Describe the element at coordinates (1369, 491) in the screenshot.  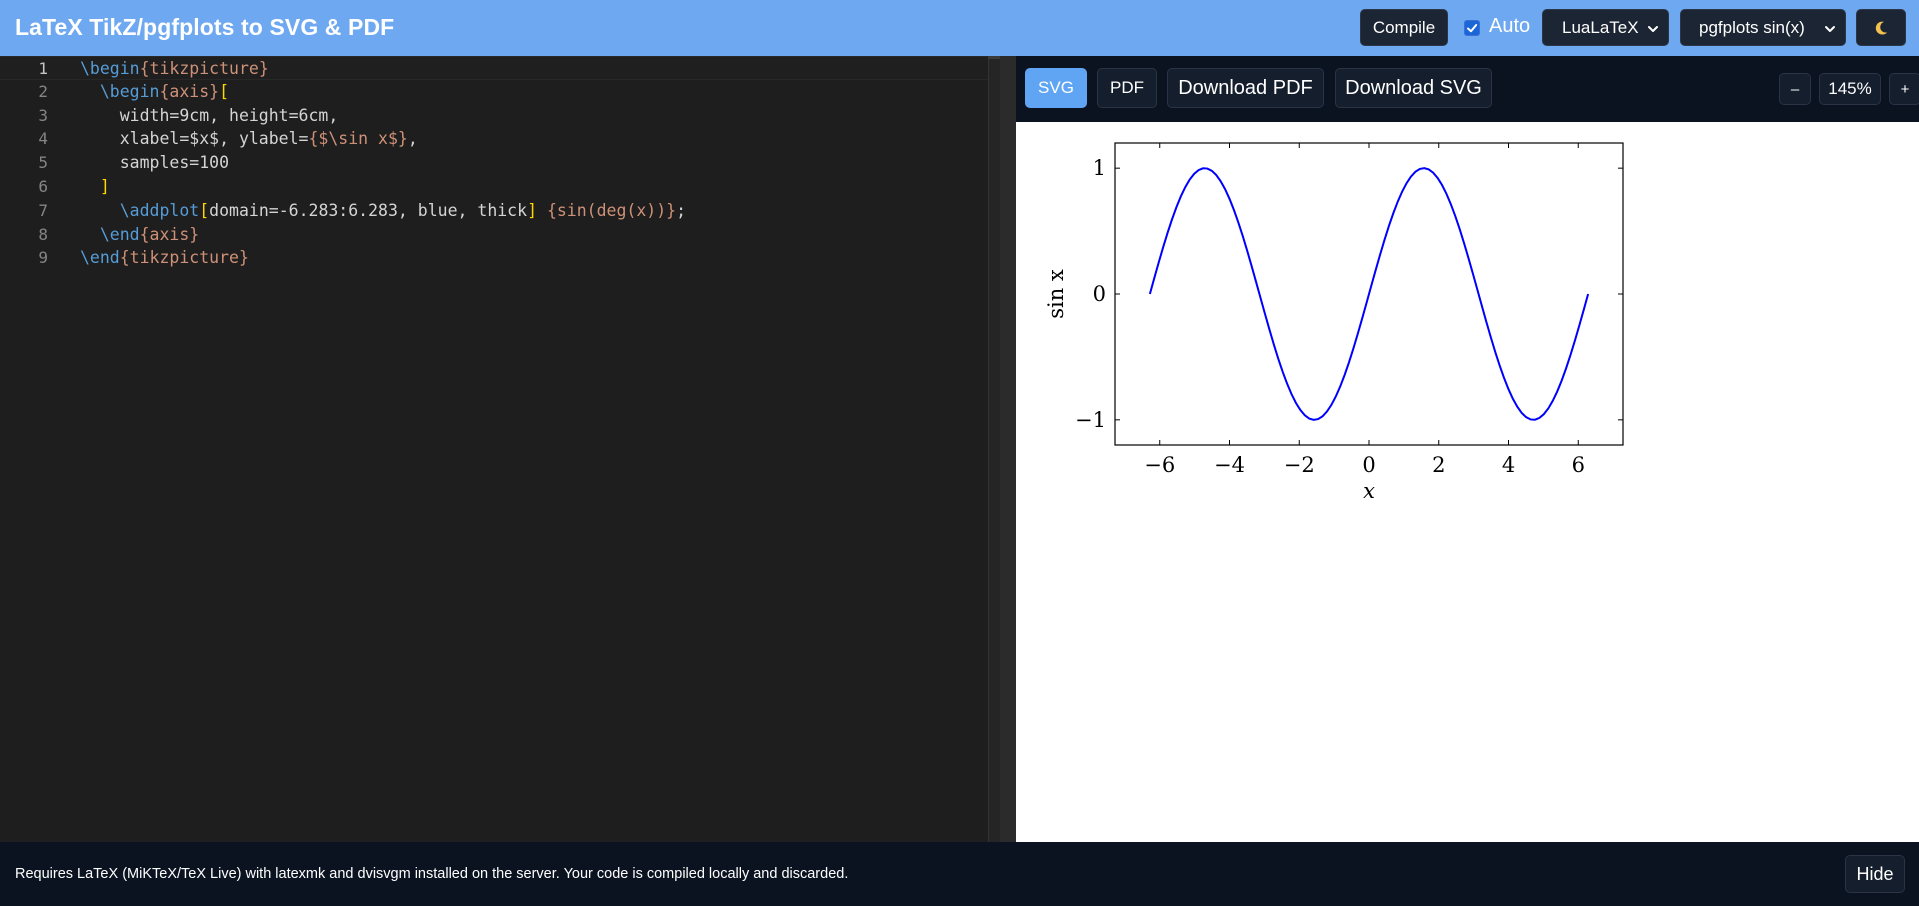
I see `x-axis-label: x` at that location.